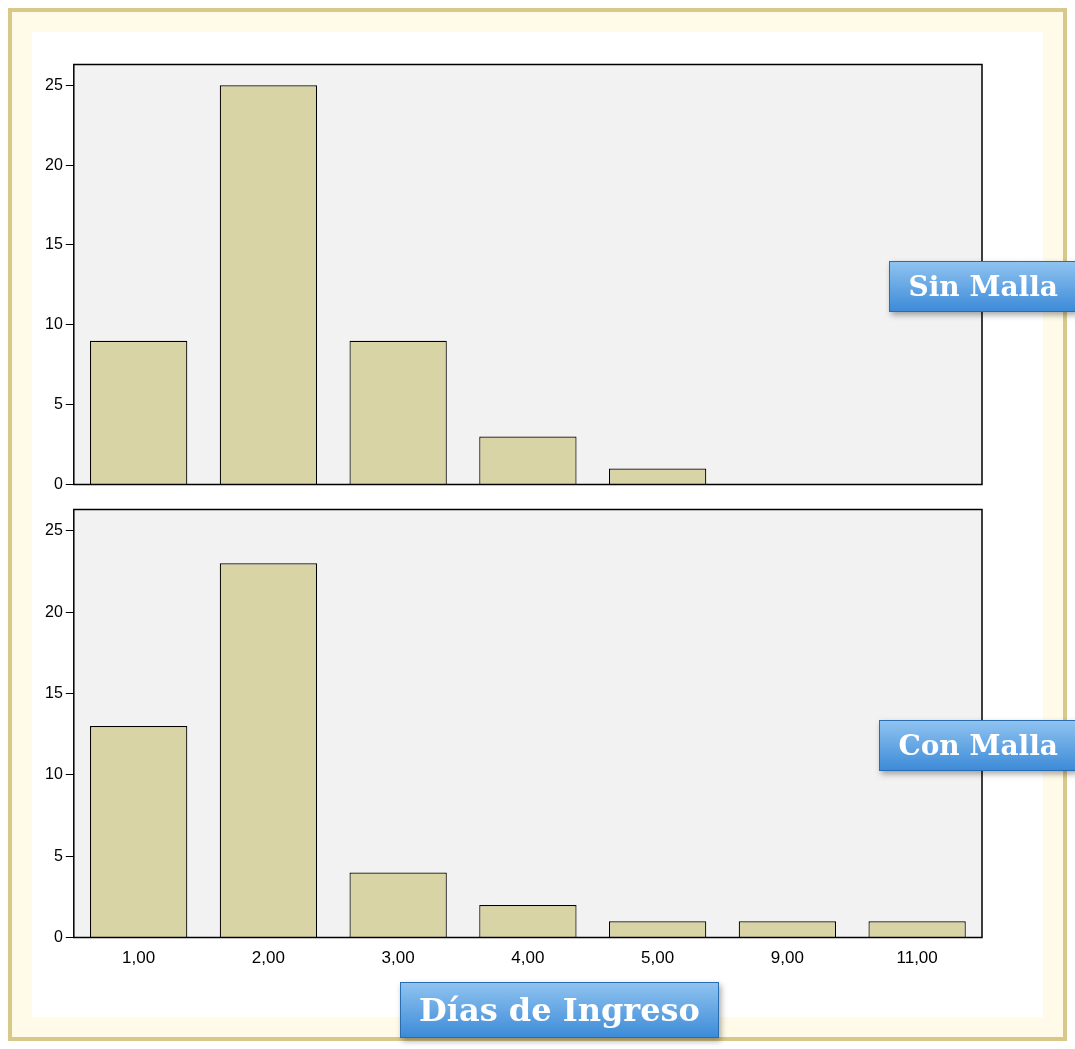 The width and height of the screenshot is (1075, 1049). What do you see at coordinates (917, 958) in the screenshot?
I see `x-tick-label: 11,00` at bounding box center [917, 958].